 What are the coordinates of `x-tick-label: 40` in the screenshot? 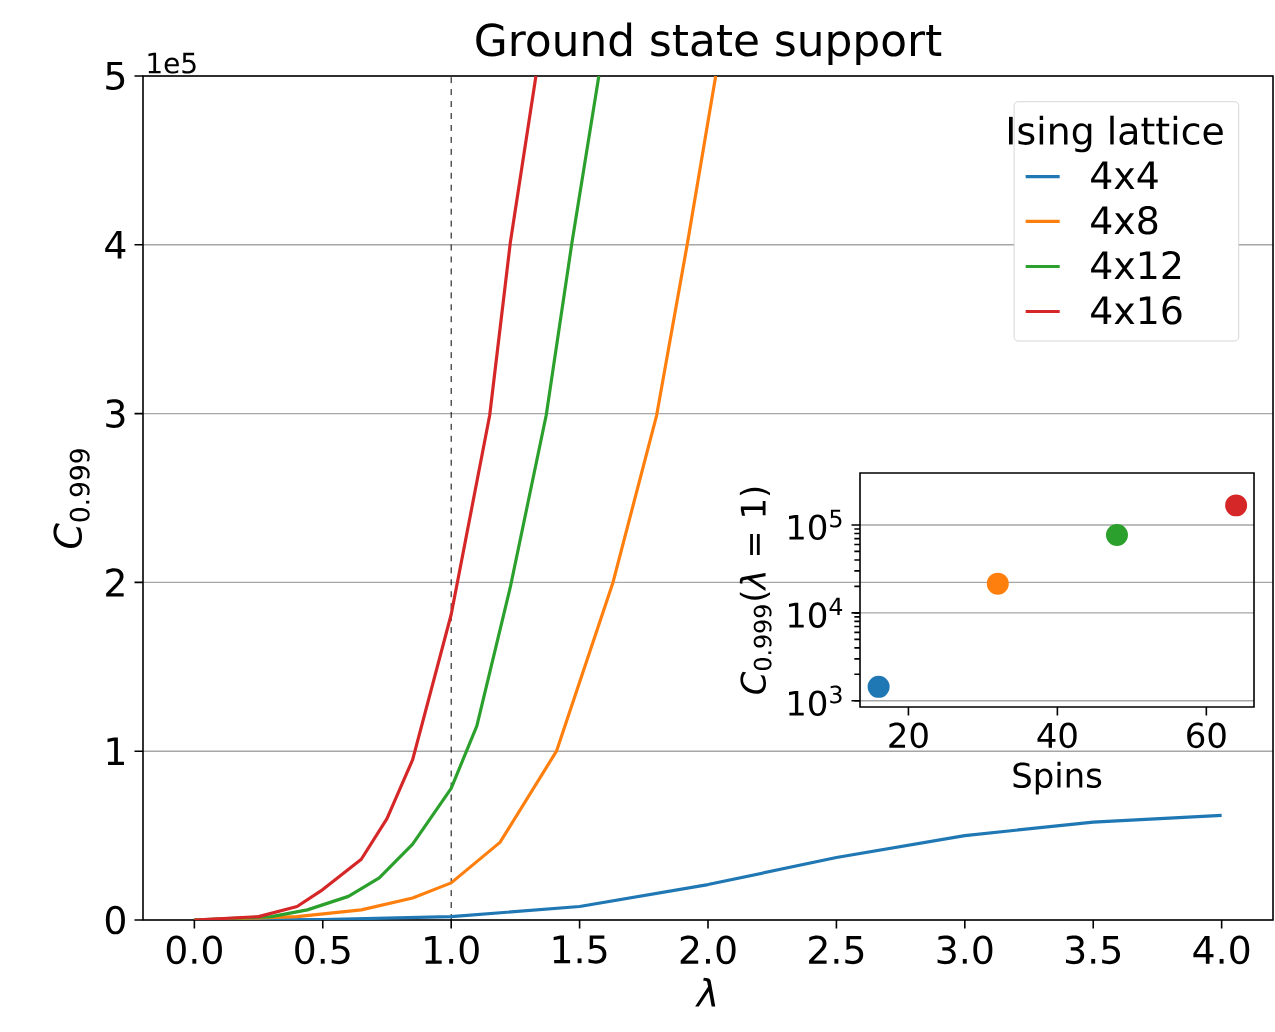 It's located at (1057, 735).